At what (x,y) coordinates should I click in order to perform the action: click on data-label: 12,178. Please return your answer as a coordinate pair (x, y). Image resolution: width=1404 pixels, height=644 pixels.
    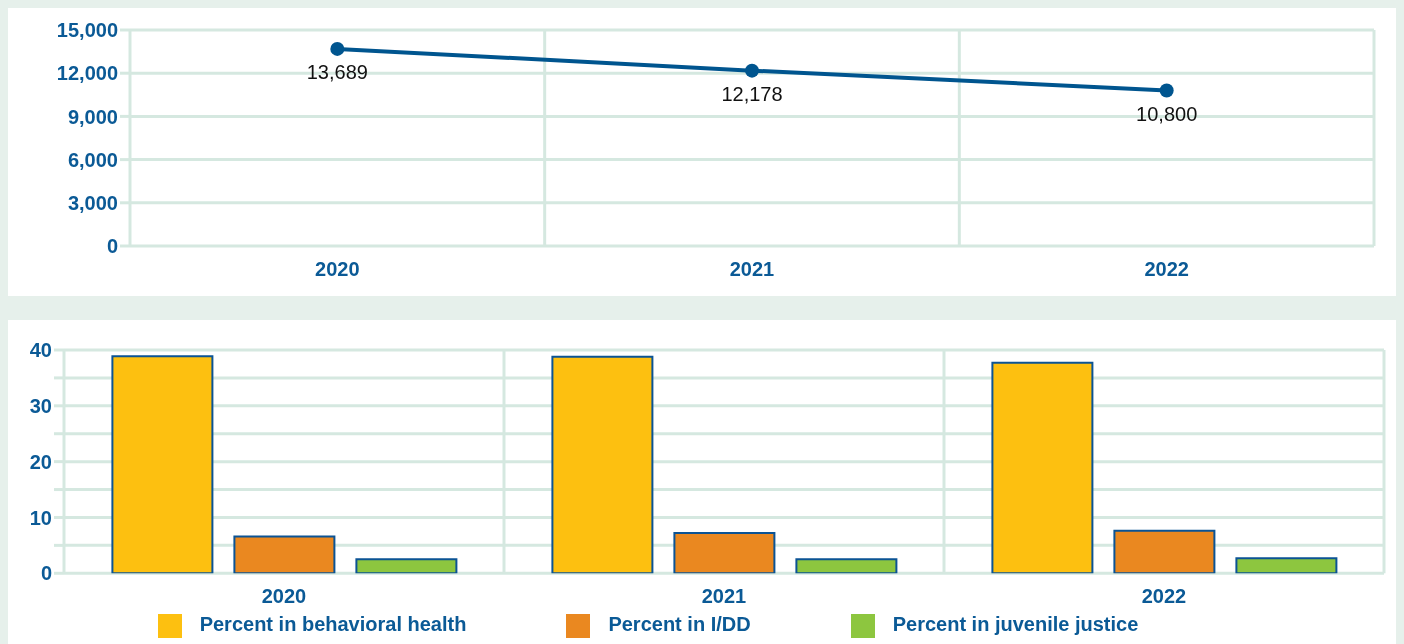
    Looking at the image, I should click on (752, 93).